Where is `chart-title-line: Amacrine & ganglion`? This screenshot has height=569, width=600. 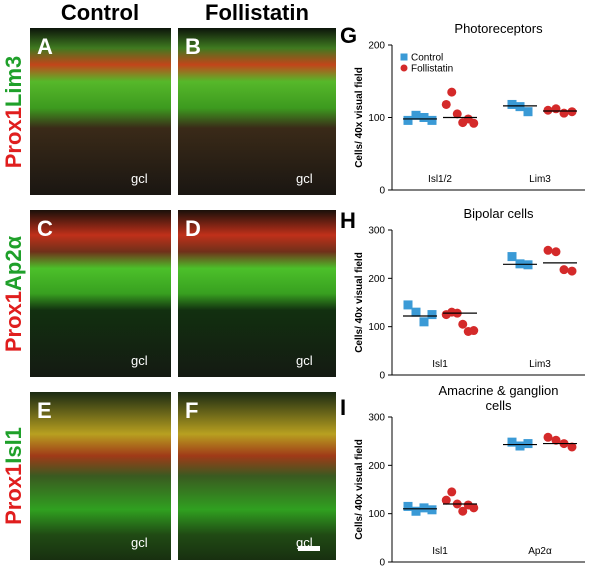 chart-title-line: Amacrine & ganglion is located at coordinates (499, 390).